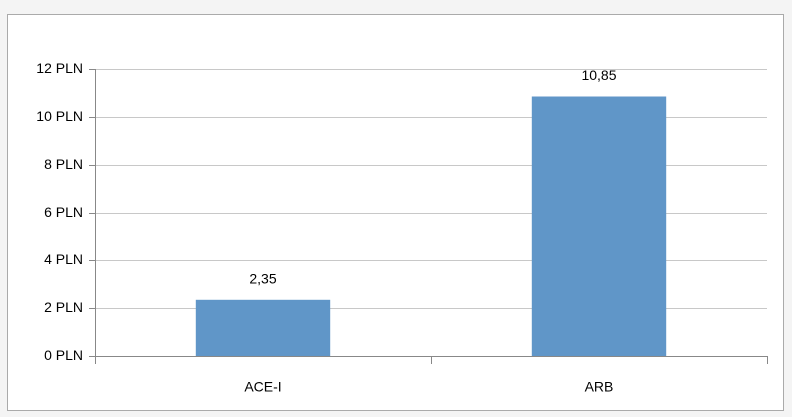 This screenshot has width=792, height=417. I want to click on y-tick-label: 0 PLN, so click(63, 355).